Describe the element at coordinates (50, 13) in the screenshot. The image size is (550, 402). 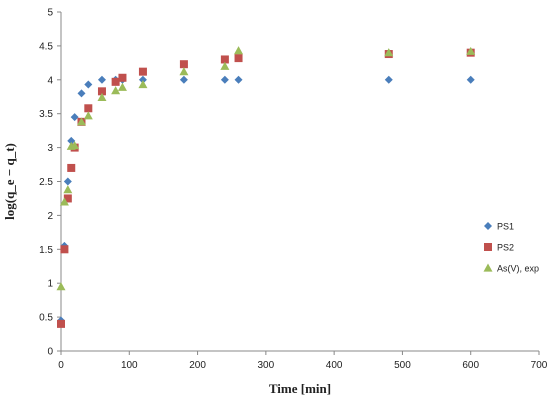
I see `y-tick-label: 5` at that location.